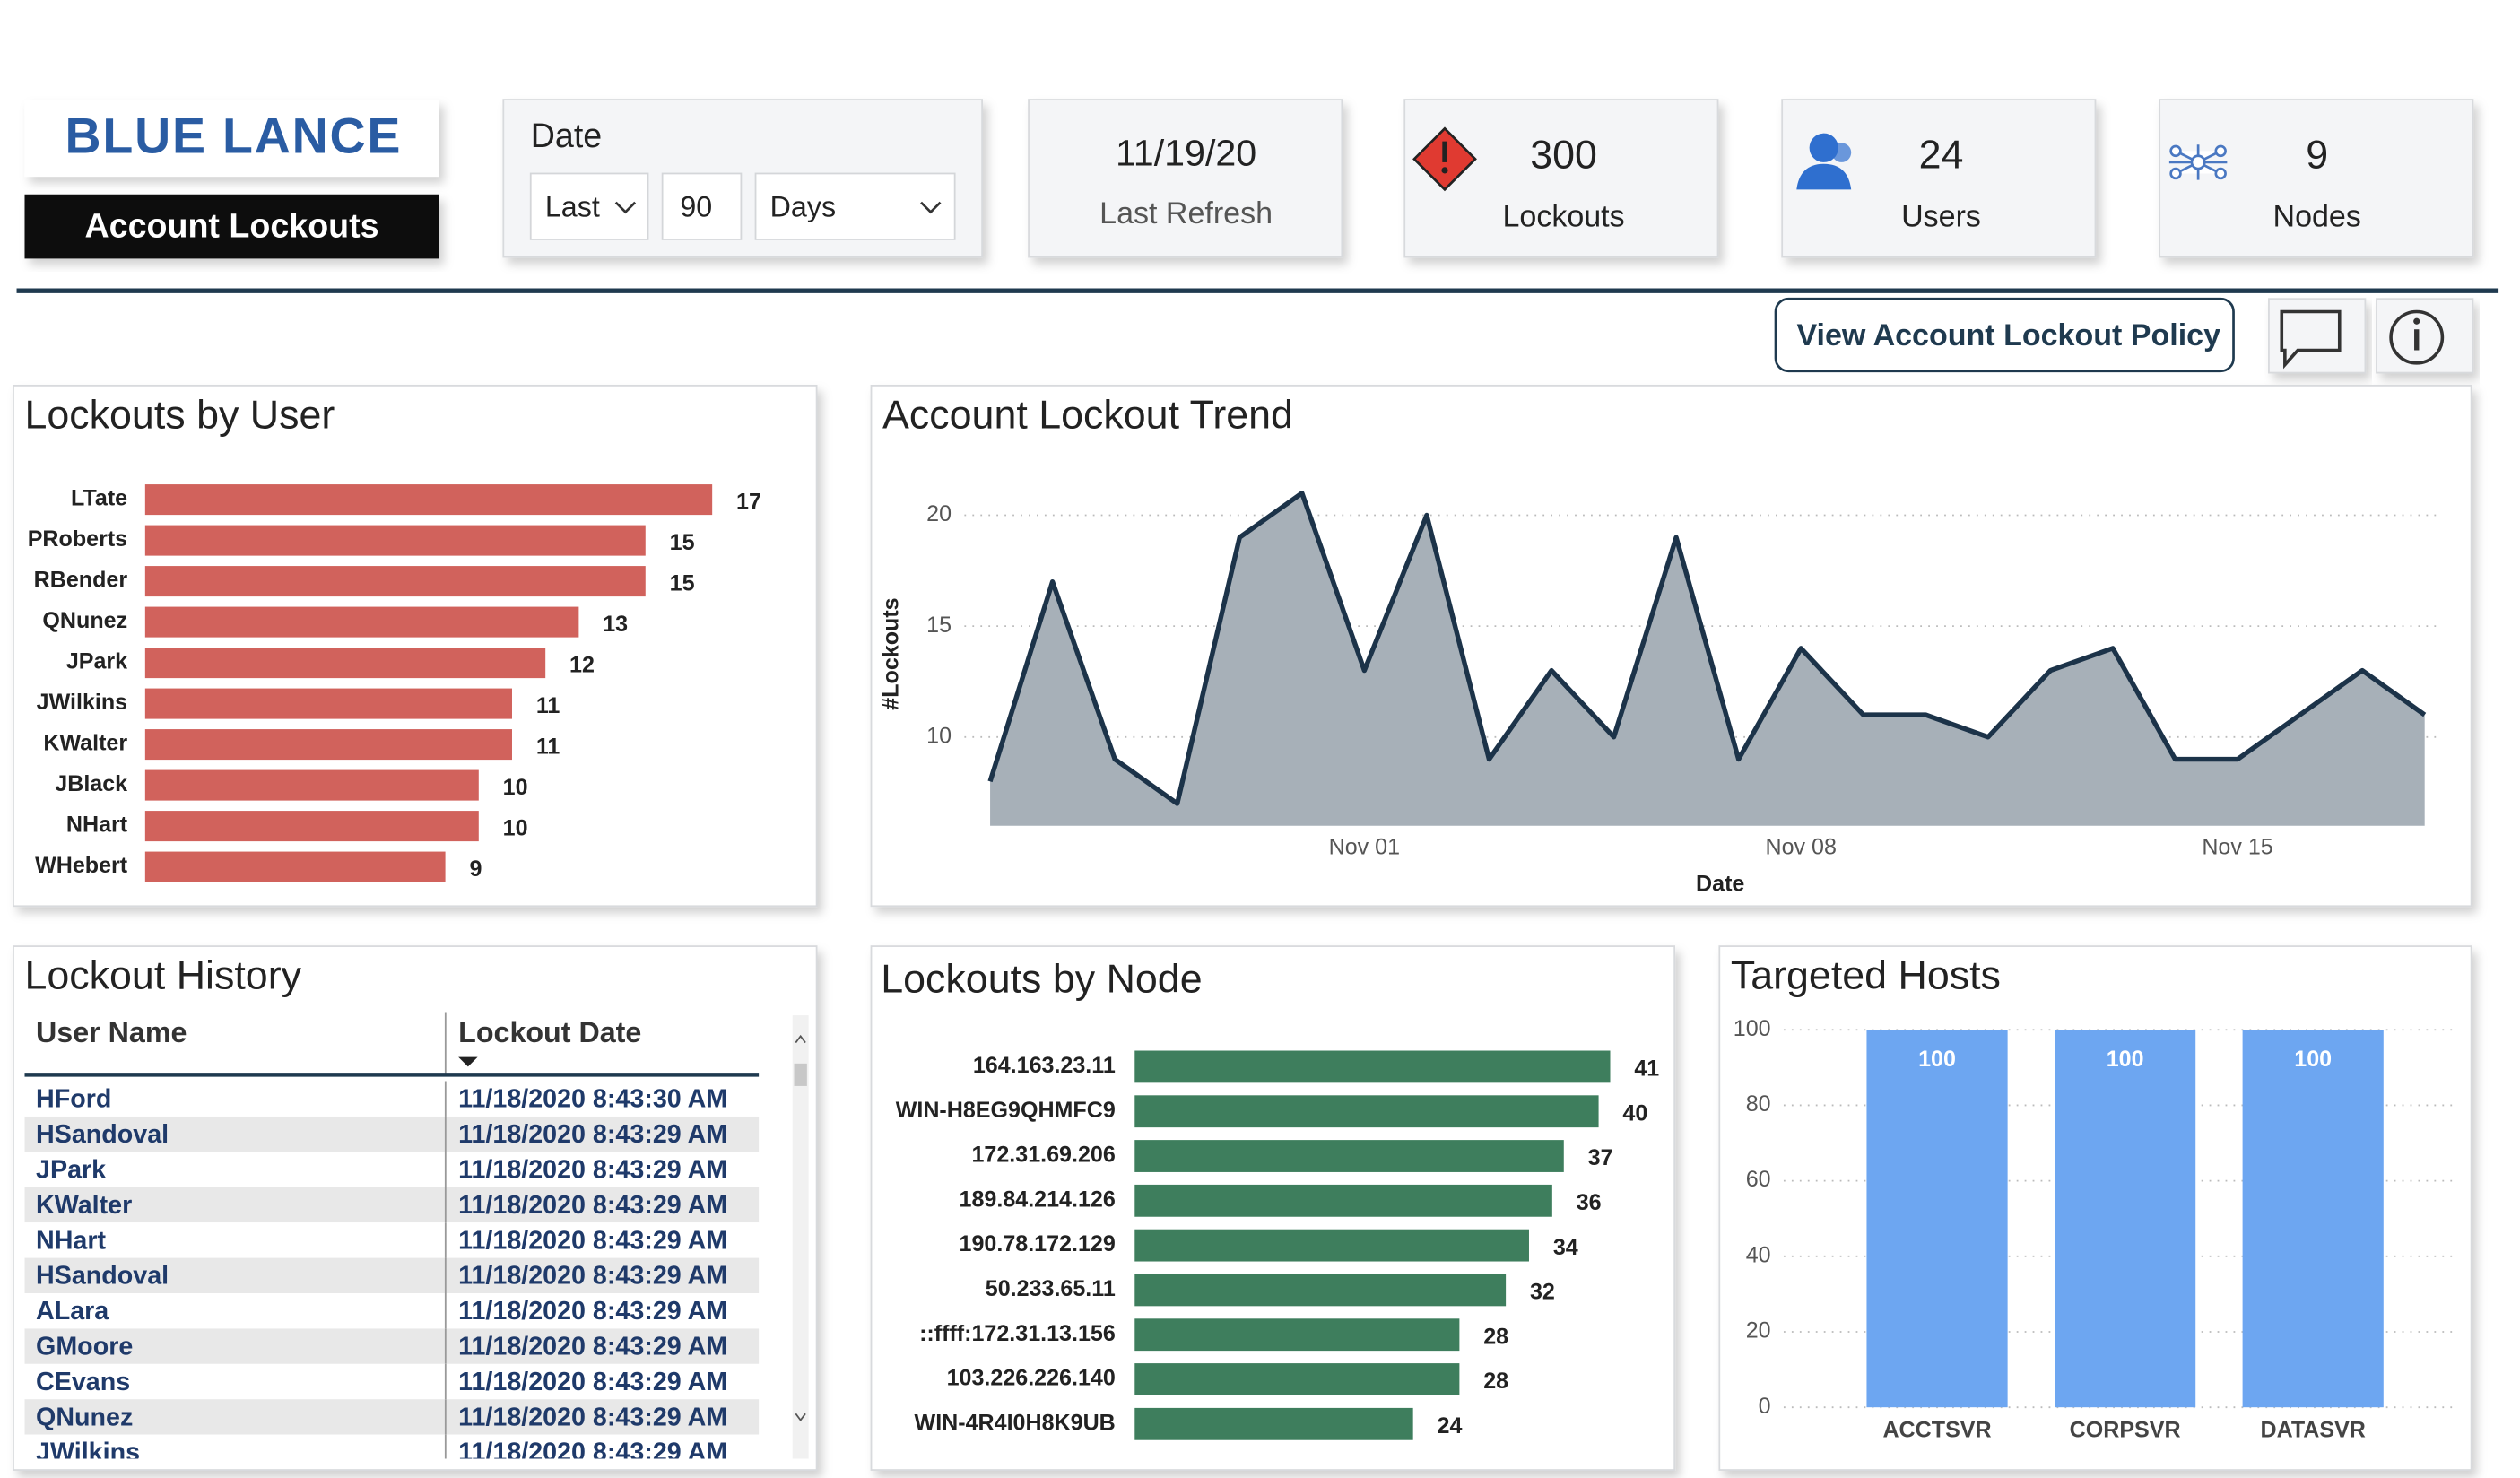 This screenshot has height=1478, width=2520. Describe the element at coordinates (74, 1099) in the screenshot. I see `user-cell: HFord` at that location.